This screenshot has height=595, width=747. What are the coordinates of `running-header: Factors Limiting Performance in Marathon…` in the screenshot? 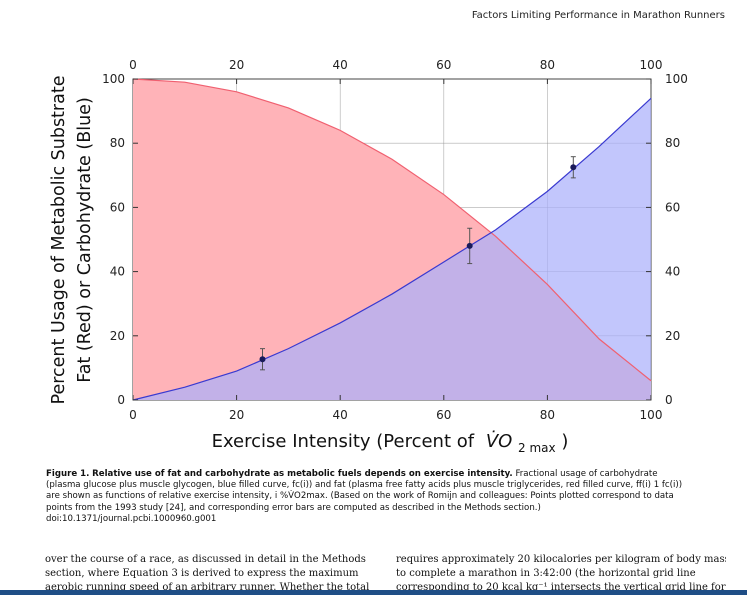 It's located at (598, 15).